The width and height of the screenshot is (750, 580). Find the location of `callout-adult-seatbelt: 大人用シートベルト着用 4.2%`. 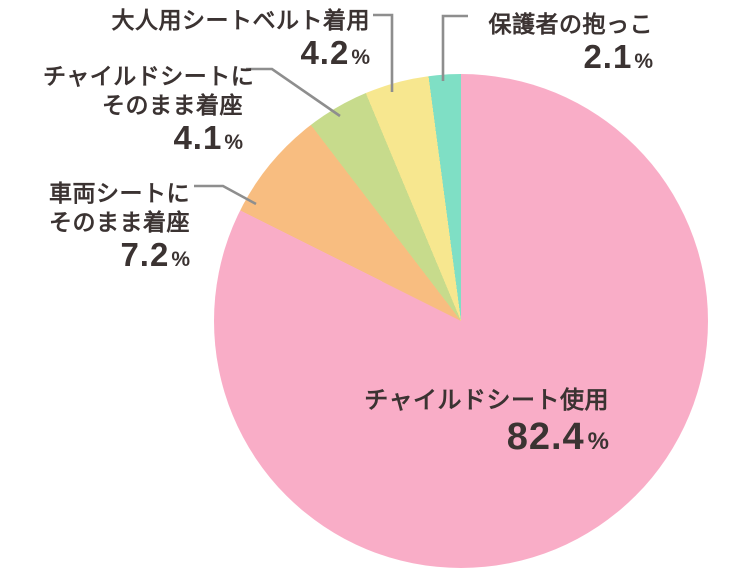

callout-adult-seatbelt: 大人用シートベルト着用 4.2% is located at coordinates (230, 41).